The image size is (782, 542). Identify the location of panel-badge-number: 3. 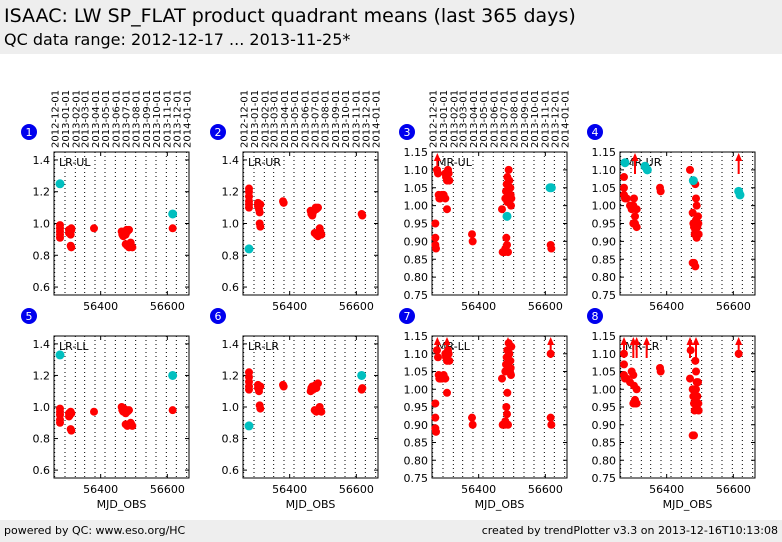
(407, 132).